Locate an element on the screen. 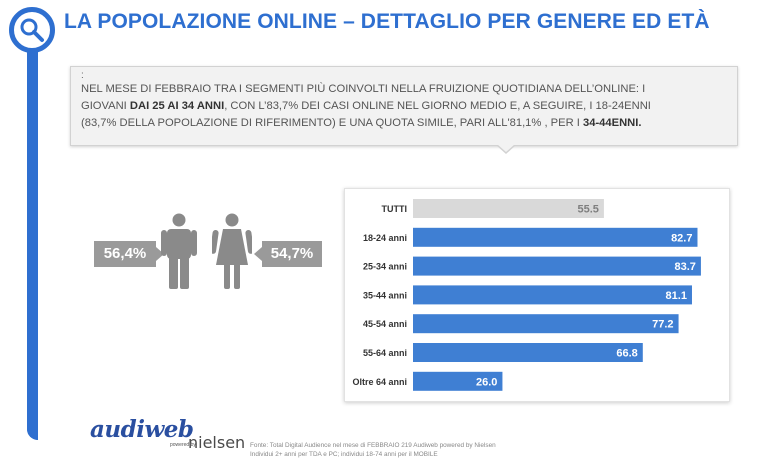 The image size is (770, 464). value-label: 77.2 is located at coordinates (662, 325).